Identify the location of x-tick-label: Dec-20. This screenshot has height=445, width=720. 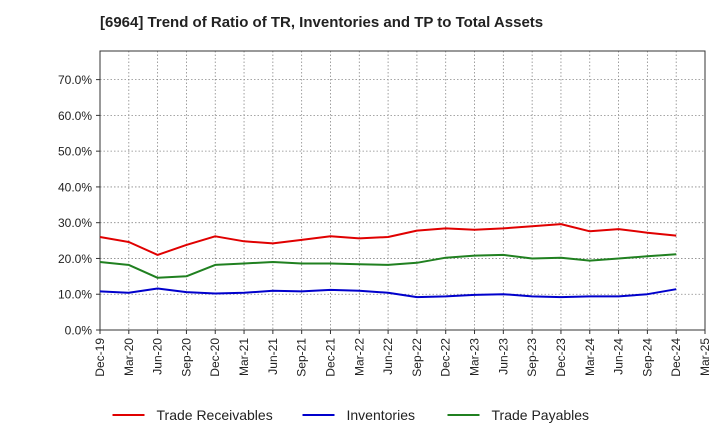
(215, 357).